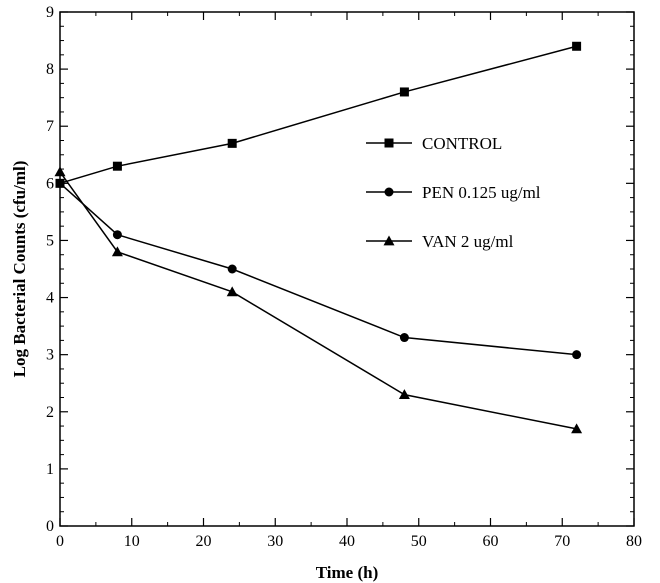 The height and width of the screenshot is (583, 660). Describe the element at coordinates (50, 298) in the screenshot. I see `y-tick-label: 4` at that location.